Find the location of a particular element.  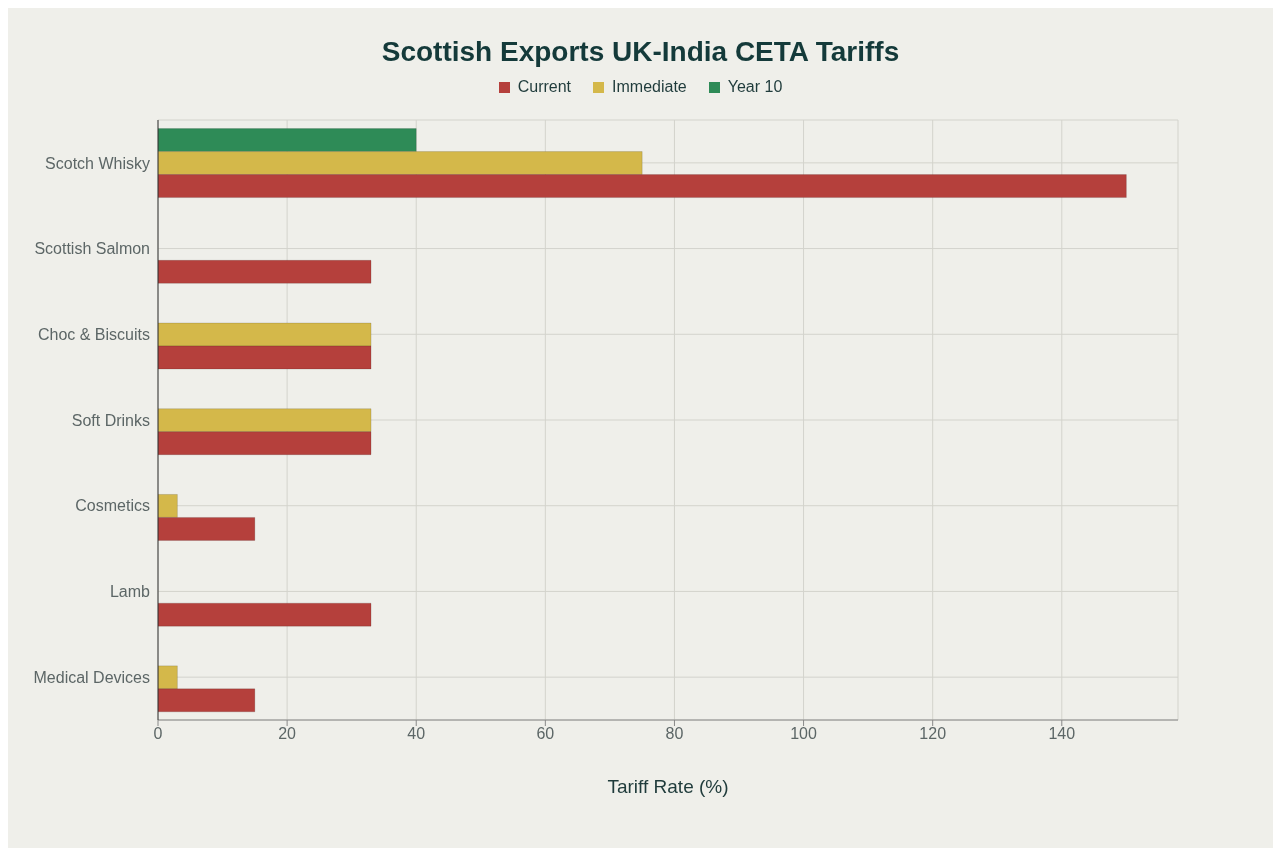

x-tick-label: 140 is located at coordinates (1062, 734).